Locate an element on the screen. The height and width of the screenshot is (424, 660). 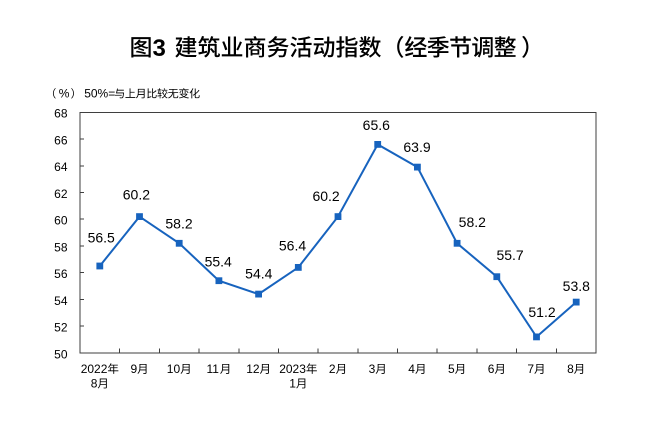
svg-text: 52 is located at coordinates (61, 328).